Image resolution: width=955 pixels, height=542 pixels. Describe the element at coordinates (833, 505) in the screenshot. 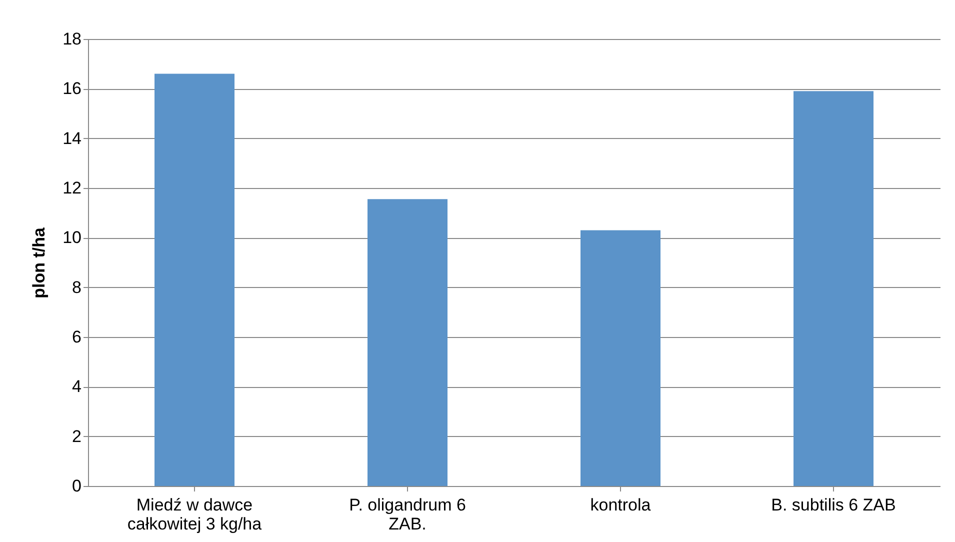

I see `x-tick-label: B. subtilis 6 ZAB` at that location.